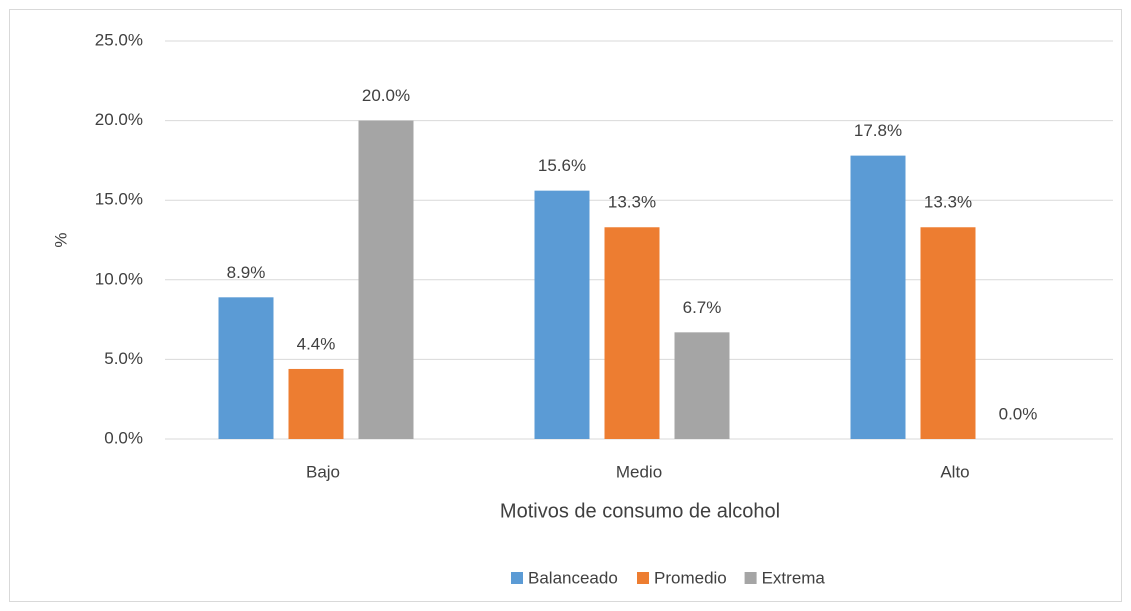 The image size is (1131, 611). What do you see at coordinates (878, 130) in the screenshot?
I see `data-label: 17.8%` at bounding box center [878, 130].